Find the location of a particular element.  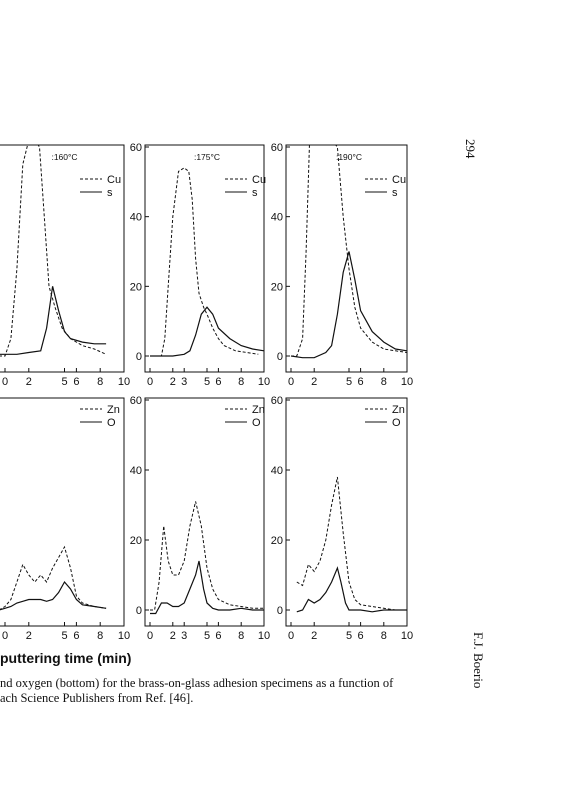

chart-panel: 0 2 5 6 8 10 :160°C Cus is located at coordinates (65, 266).